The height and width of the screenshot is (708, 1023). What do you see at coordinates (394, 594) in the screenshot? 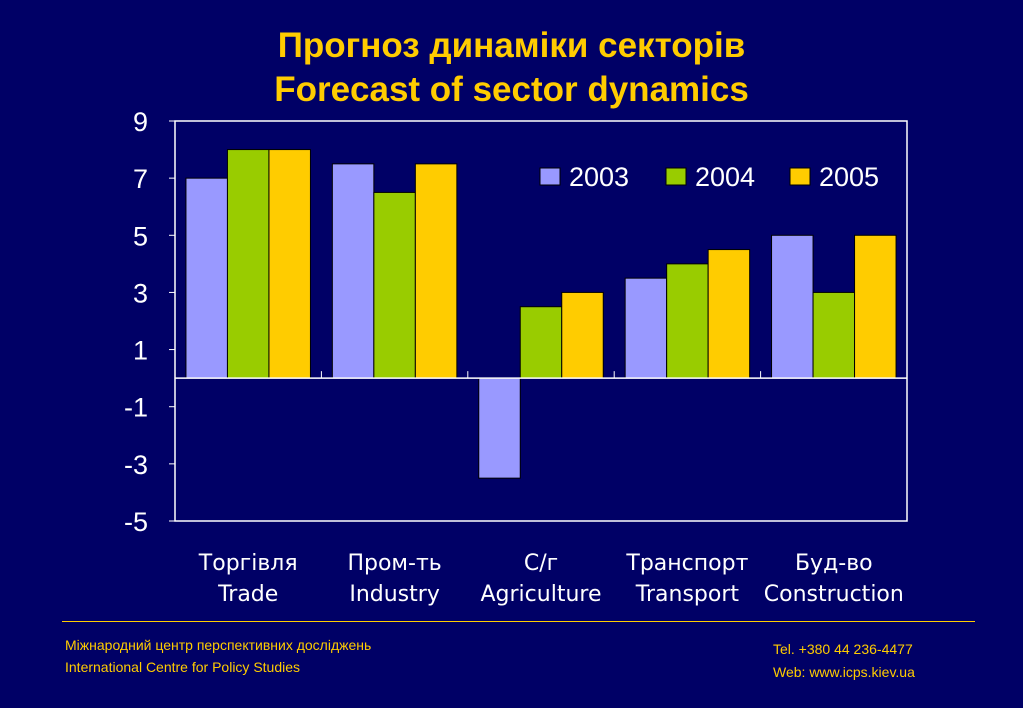
I see `category-label: Industry` at bounding box center [394, 594].